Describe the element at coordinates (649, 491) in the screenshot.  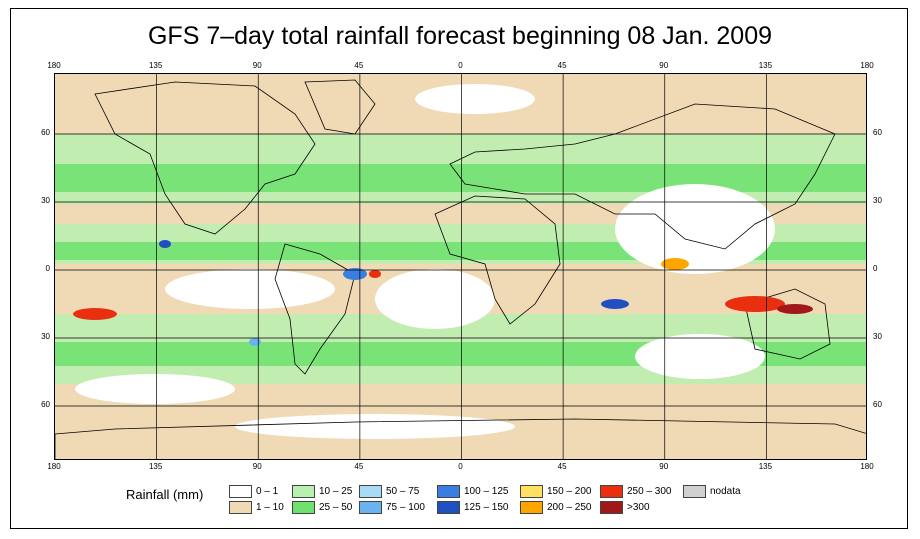
I see `legend-item-label: 250 – 300` at that location.